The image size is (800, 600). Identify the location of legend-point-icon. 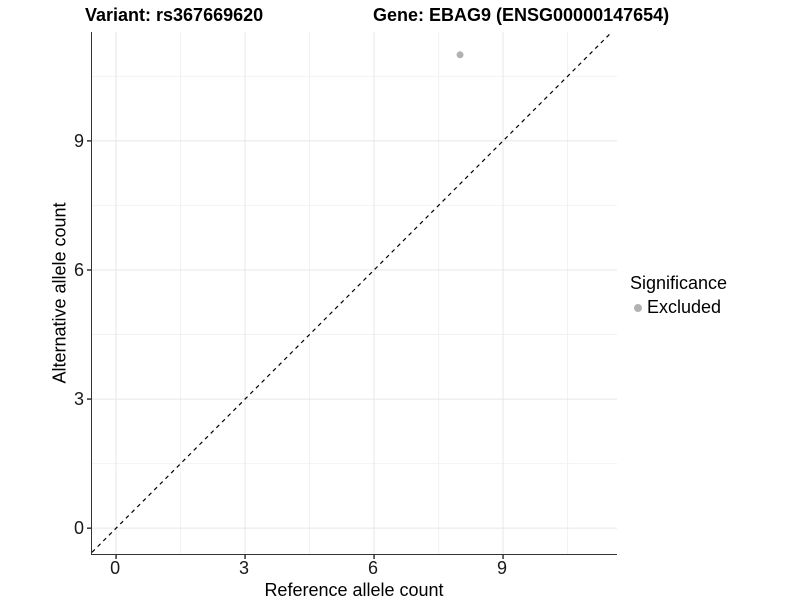
(638, 307).